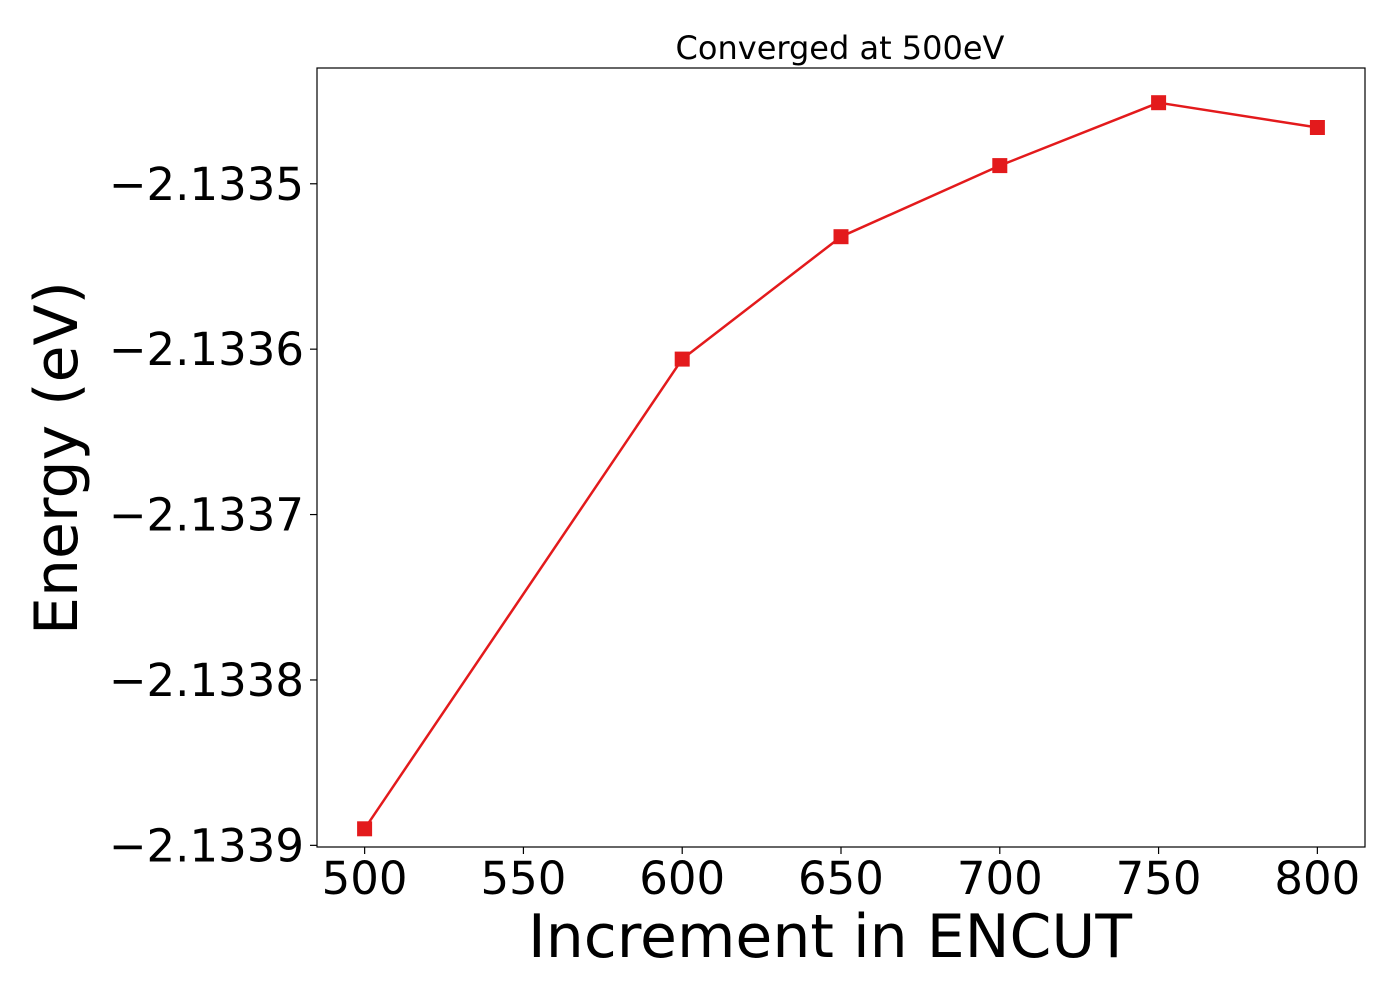 The height and width of the screenshot is (1000, 1400). Describe the element at coordinates (840, 48) in the screenshot. I see `chart-title: Converged at 500eV` at that location.